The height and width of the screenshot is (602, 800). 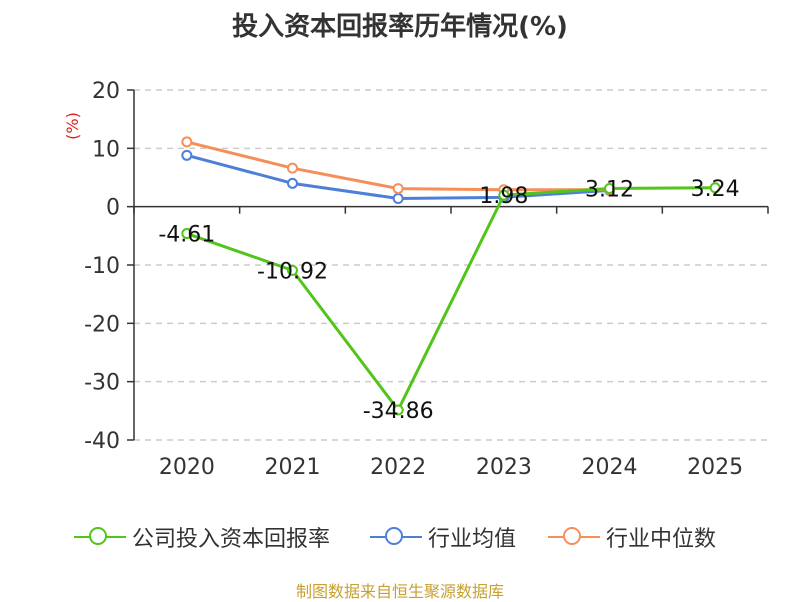 I want to click on y-tick-label: -30, so click(x=102, y=383).